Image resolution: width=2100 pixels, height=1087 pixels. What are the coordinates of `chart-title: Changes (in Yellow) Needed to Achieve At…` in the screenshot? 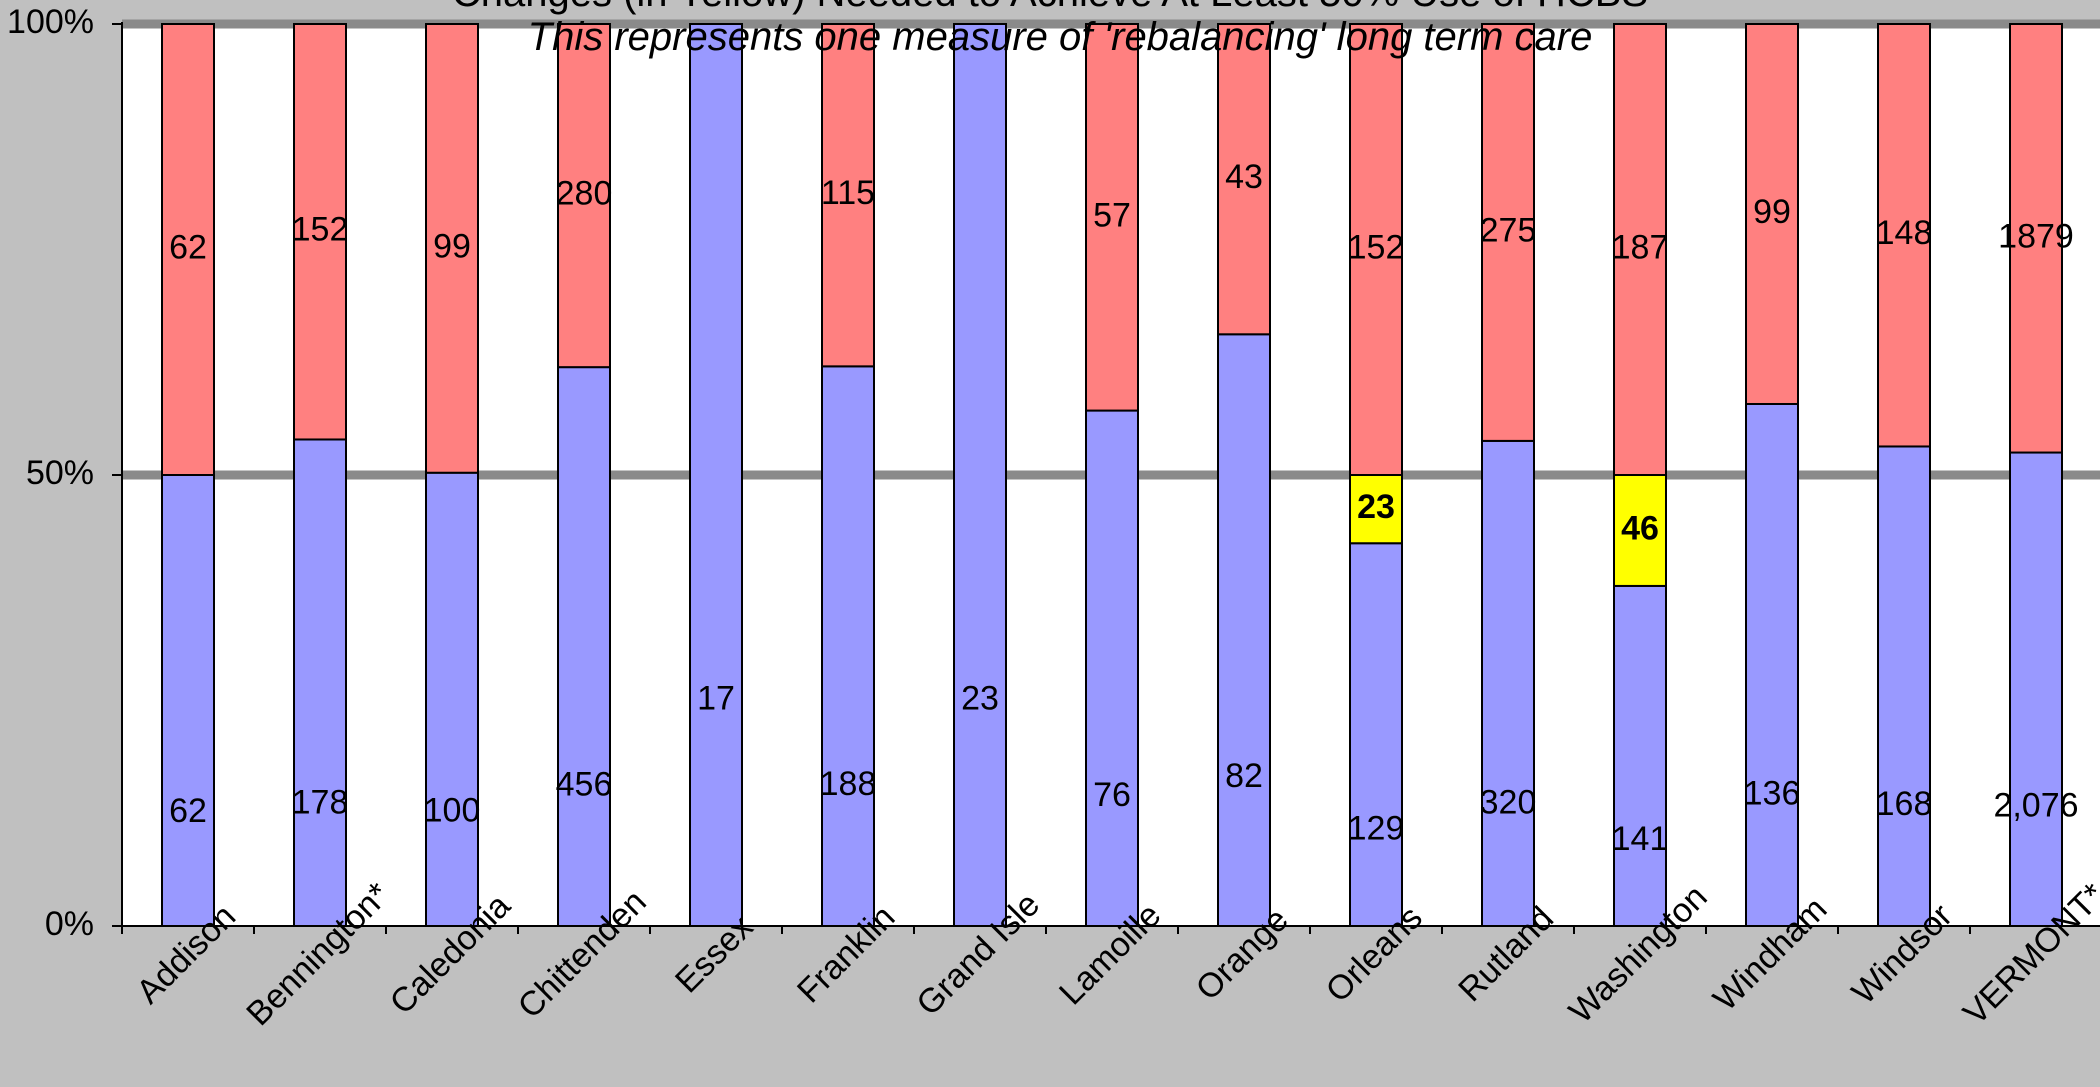 It's located at (1050, 7).